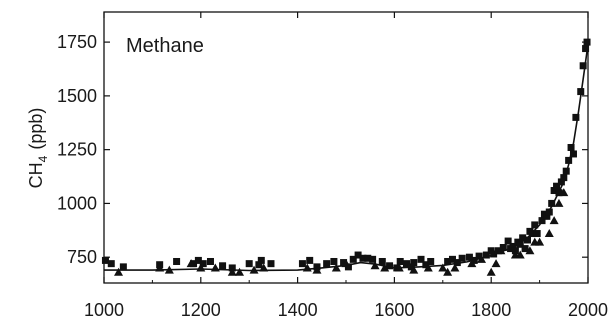  What do you see at coordinates (36, 175) in the screenshot?
I see `y-axis-label-main: CH` at bounding box center [36, 175].